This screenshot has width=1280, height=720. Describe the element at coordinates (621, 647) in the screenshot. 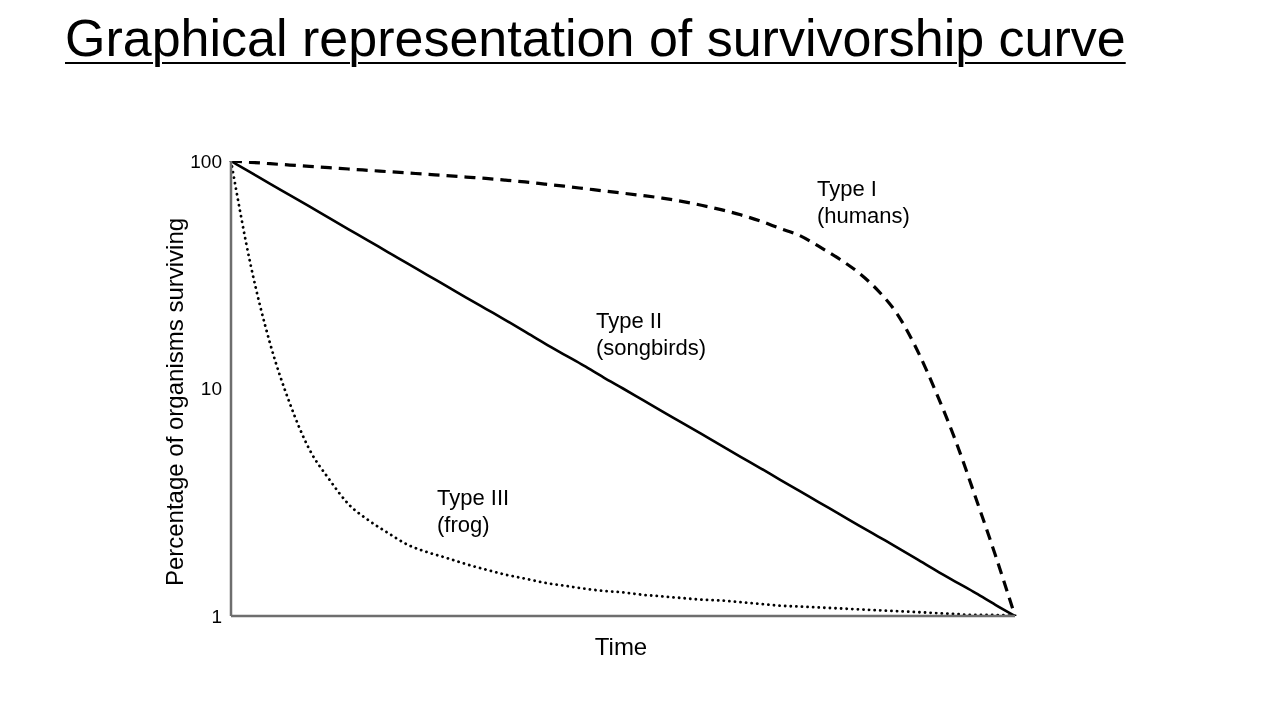

I see `x-axis-title: Time` at that location.